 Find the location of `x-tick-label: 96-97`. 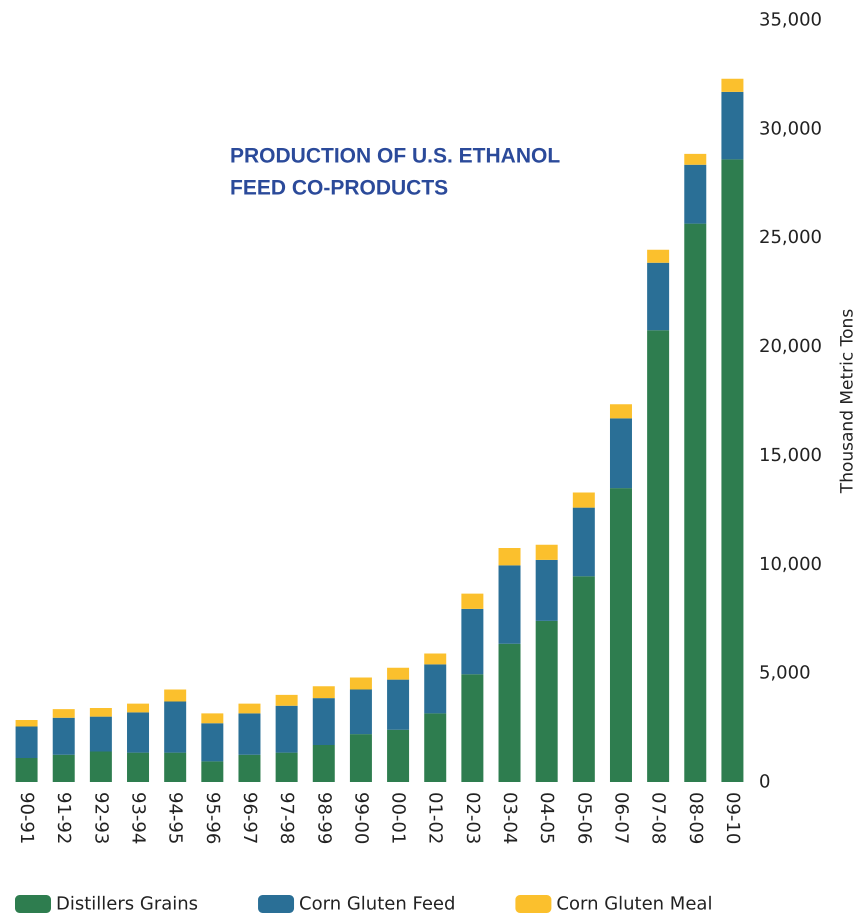

x-tick-label: 96-97 is located at coordinates (249, 818).